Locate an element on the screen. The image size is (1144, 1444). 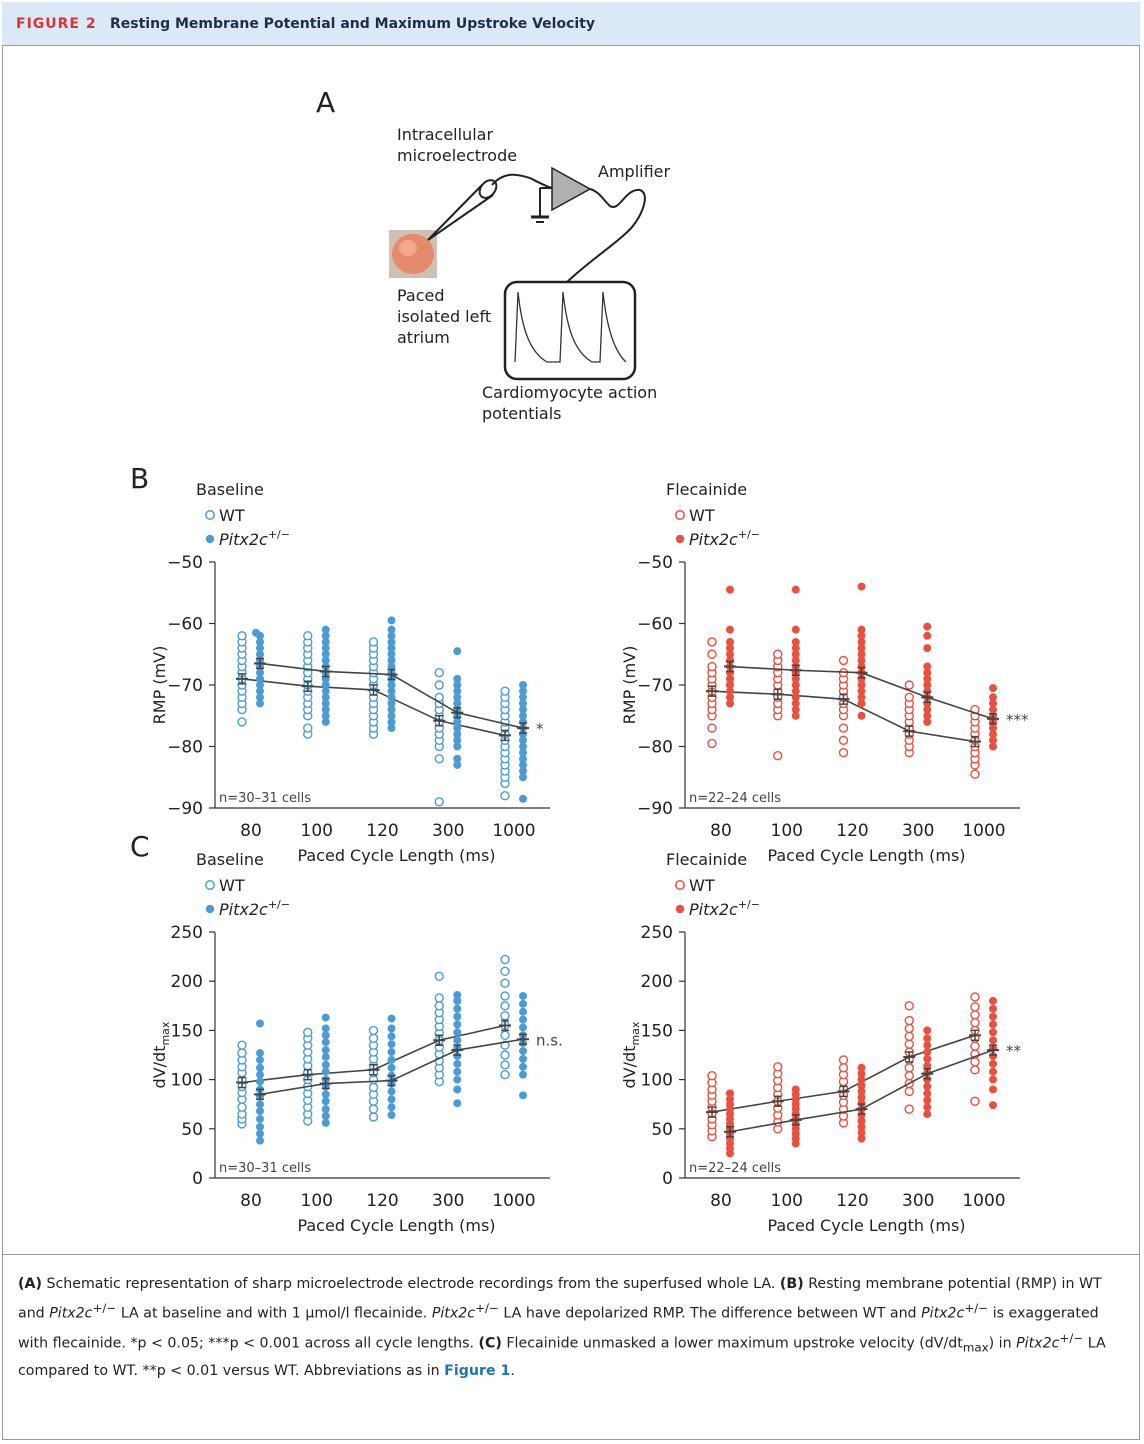
sample-size-annotation: n=30–31 cells is located at coordinates (265, 1168).